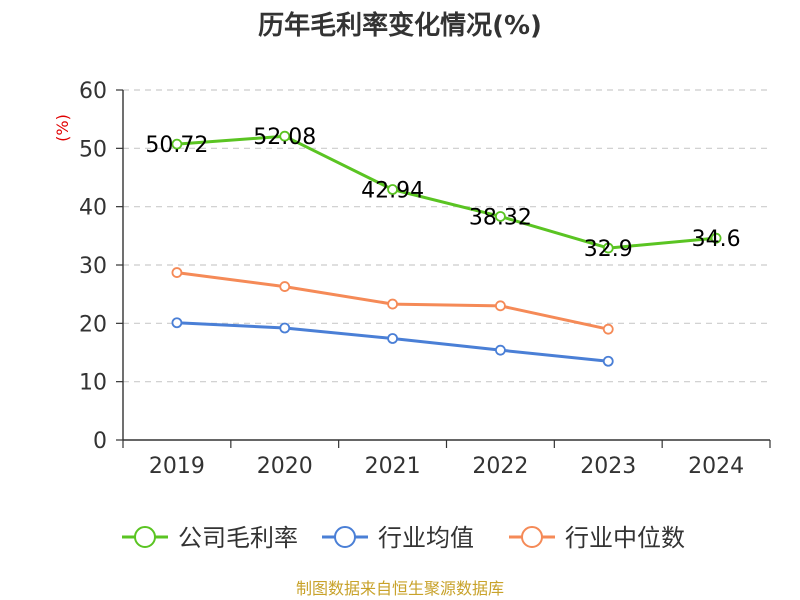 This screenshot has width=800, height=600. Describe the element at coordinates (393, 466) in the screenshot. I see `x-tick-label: 2021` at that location.